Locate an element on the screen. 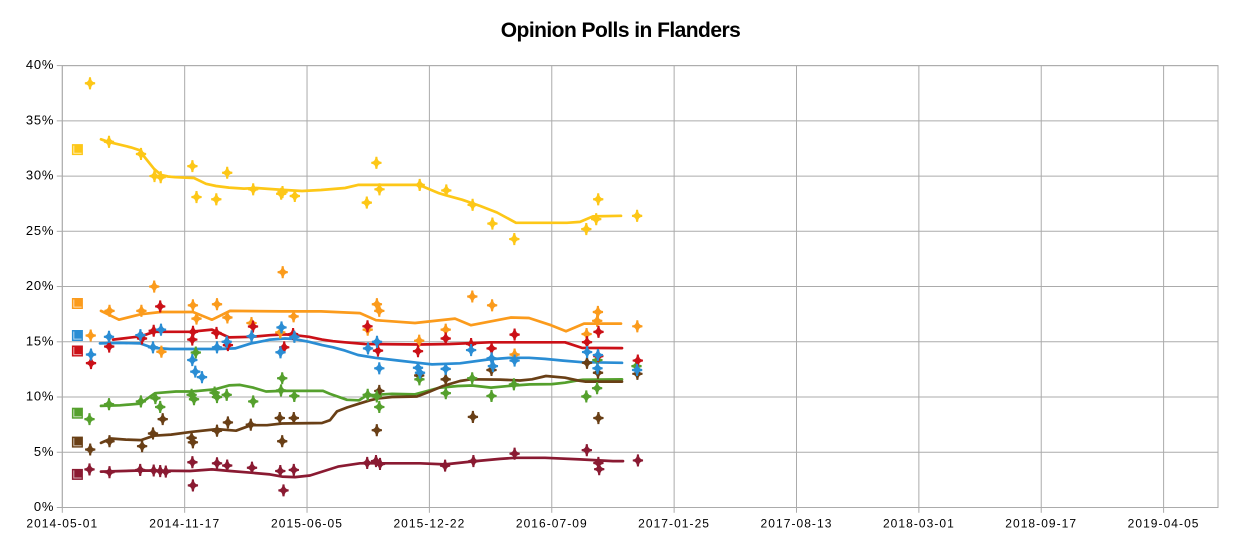  svg-text: 2015-12-22 is located at coordinates (429, 523).